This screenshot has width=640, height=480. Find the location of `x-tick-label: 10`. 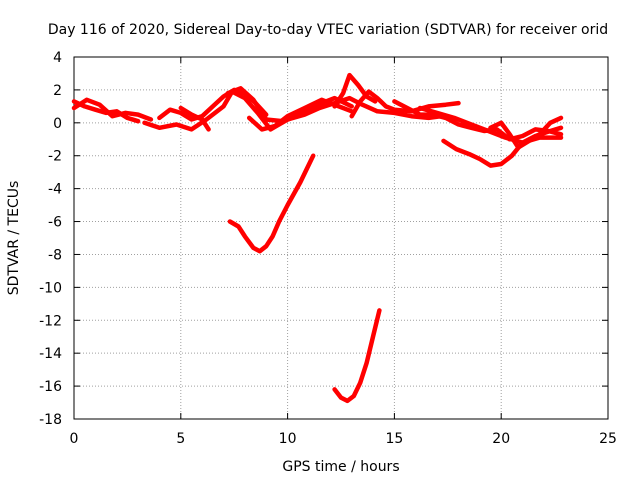

x-tick-label: 10 is located at coordinates (288, 439).